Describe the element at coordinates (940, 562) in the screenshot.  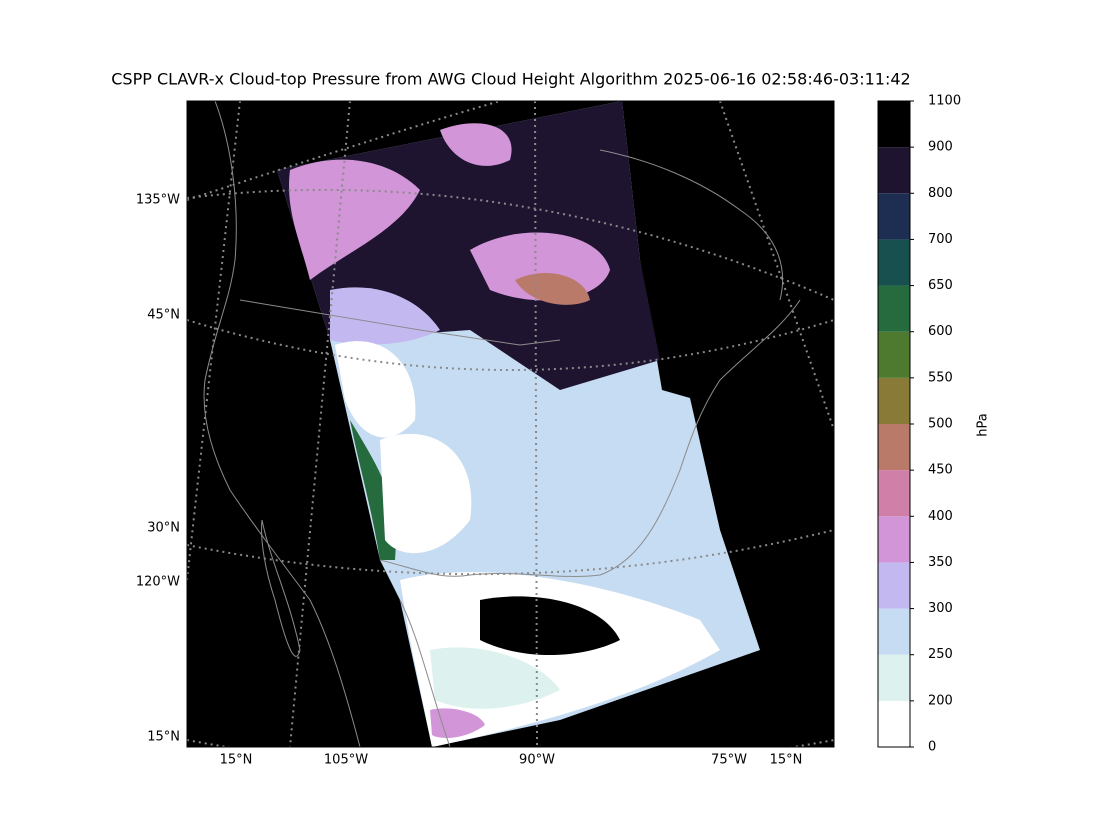
I see `colorbar-tick-label: 350` at that location.